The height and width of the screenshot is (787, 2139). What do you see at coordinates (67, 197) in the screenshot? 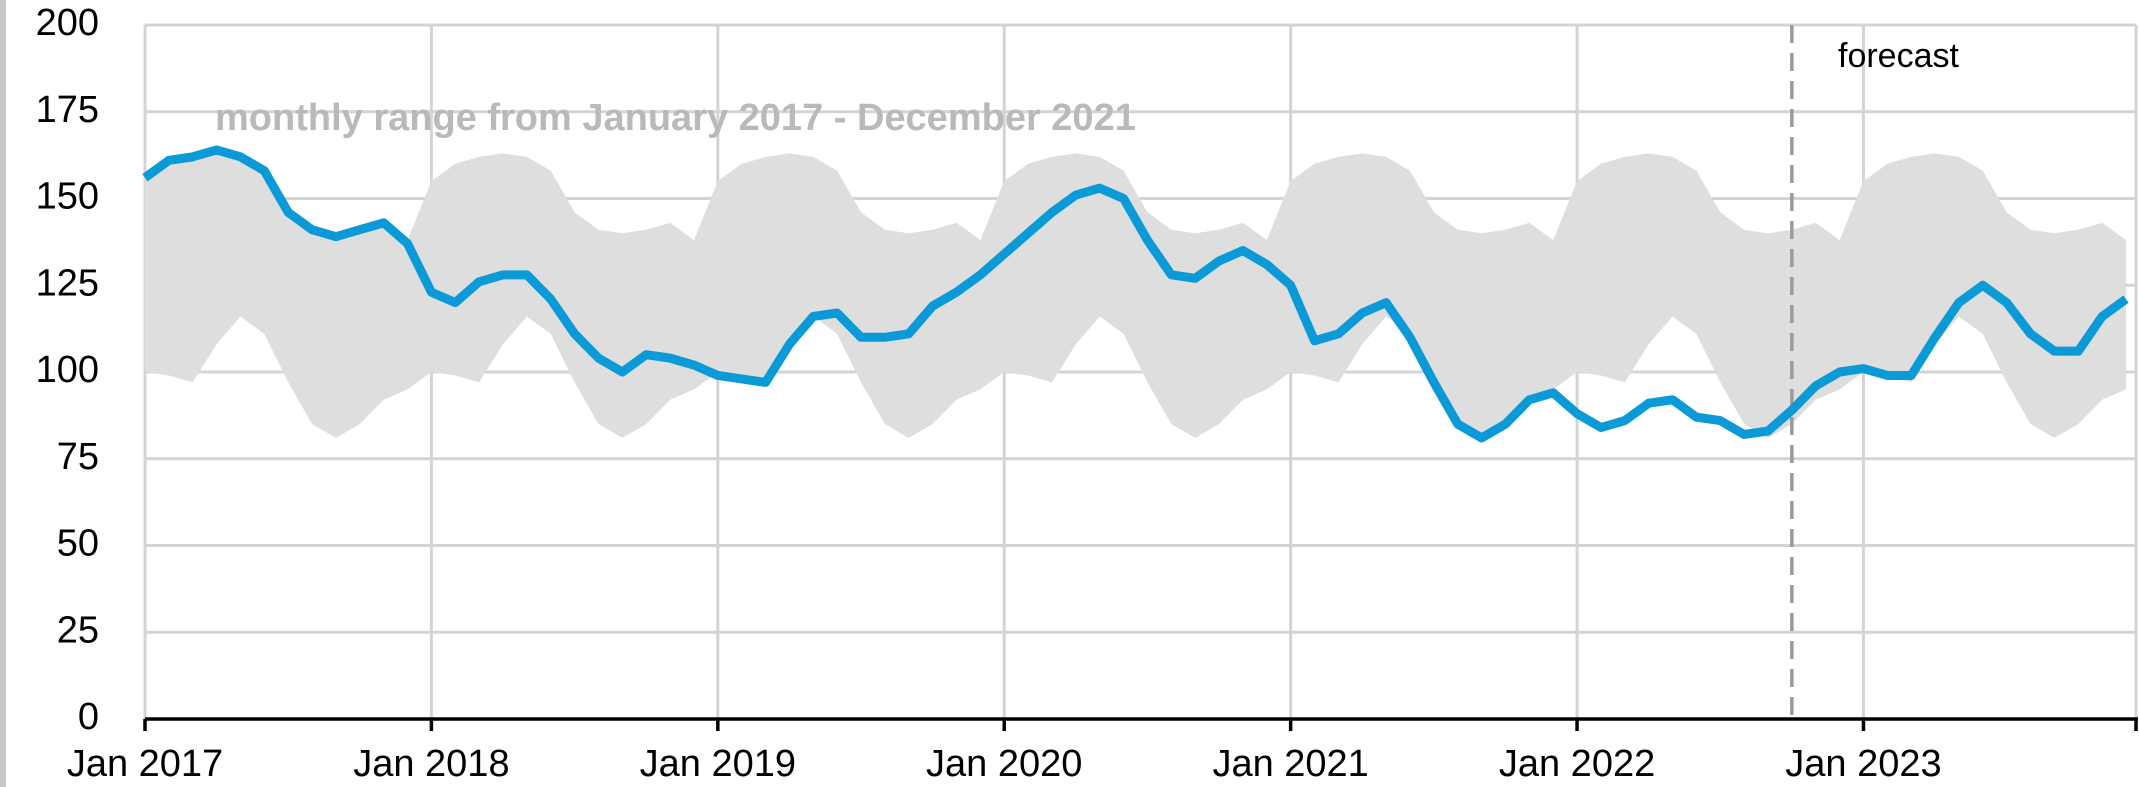
I see `y-tick-label: 150` at bounding box center [67, 197].